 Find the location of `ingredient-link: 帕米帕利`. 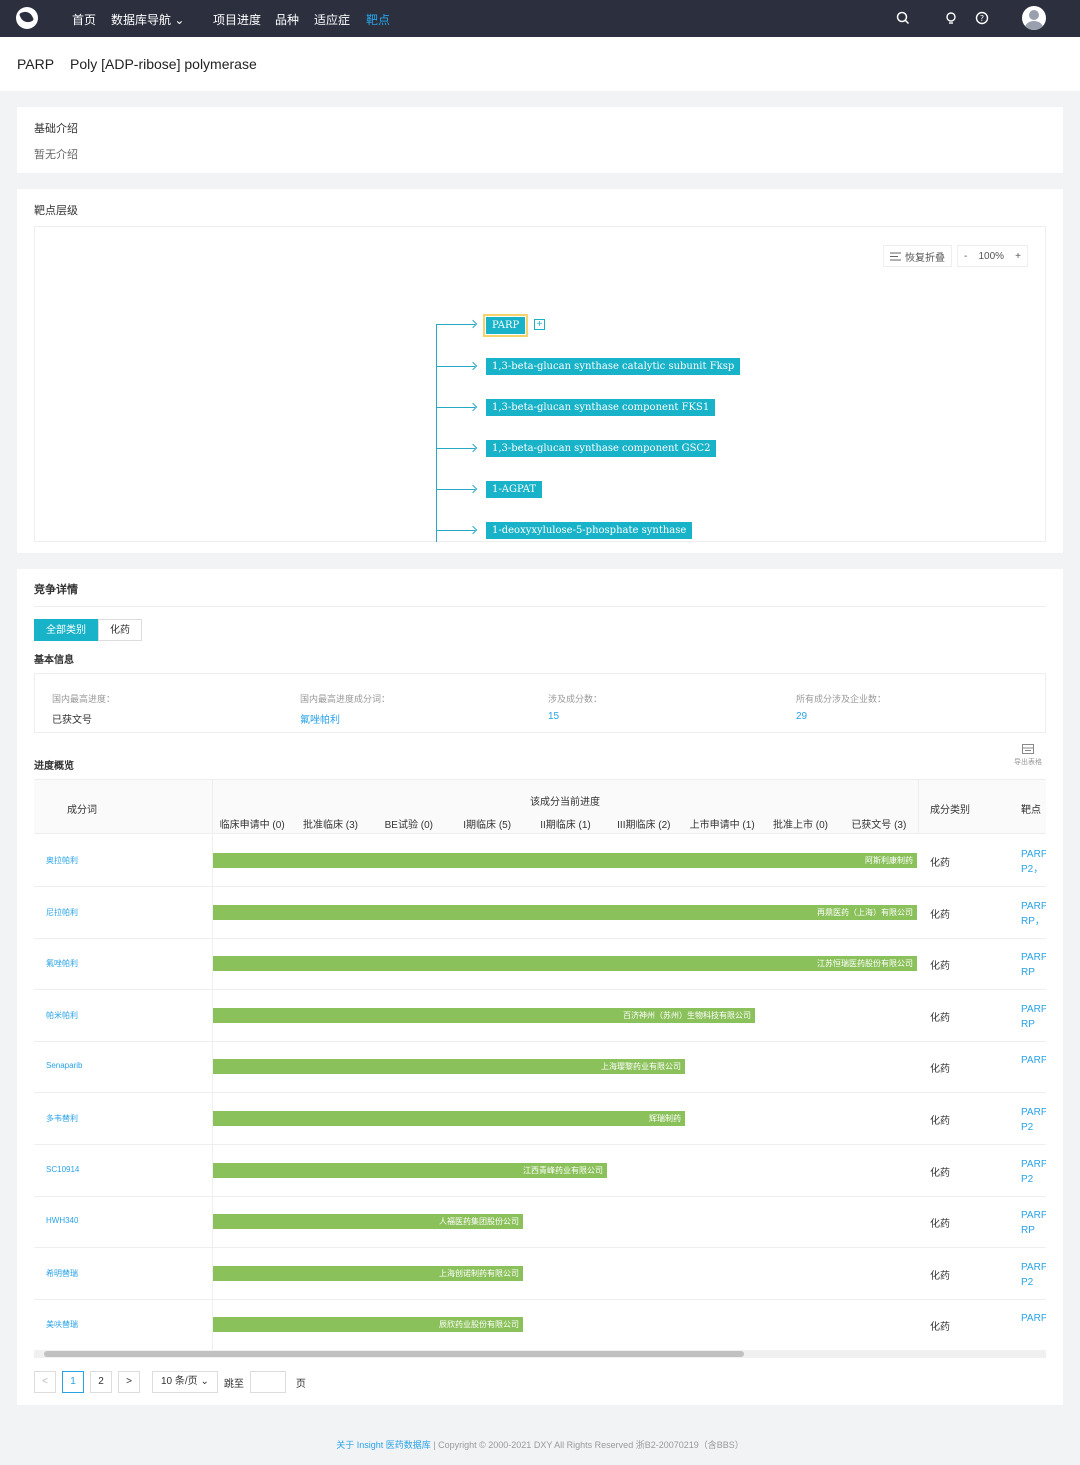

ingredient-link: 帕米帕利 is located at coordinates (62, 1015).